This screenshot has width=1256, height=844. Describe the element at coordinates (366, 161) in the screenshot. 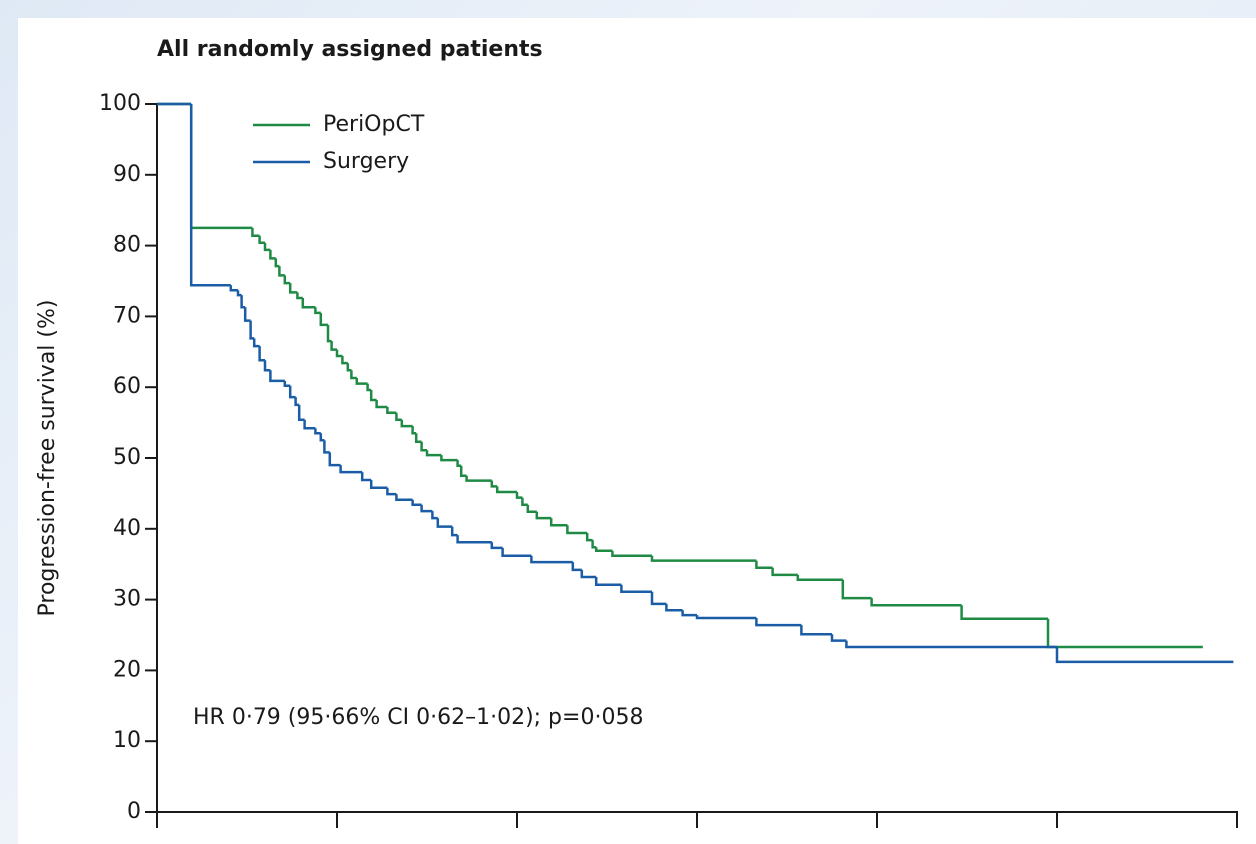

I see `legend-label: Surgery` at that location.